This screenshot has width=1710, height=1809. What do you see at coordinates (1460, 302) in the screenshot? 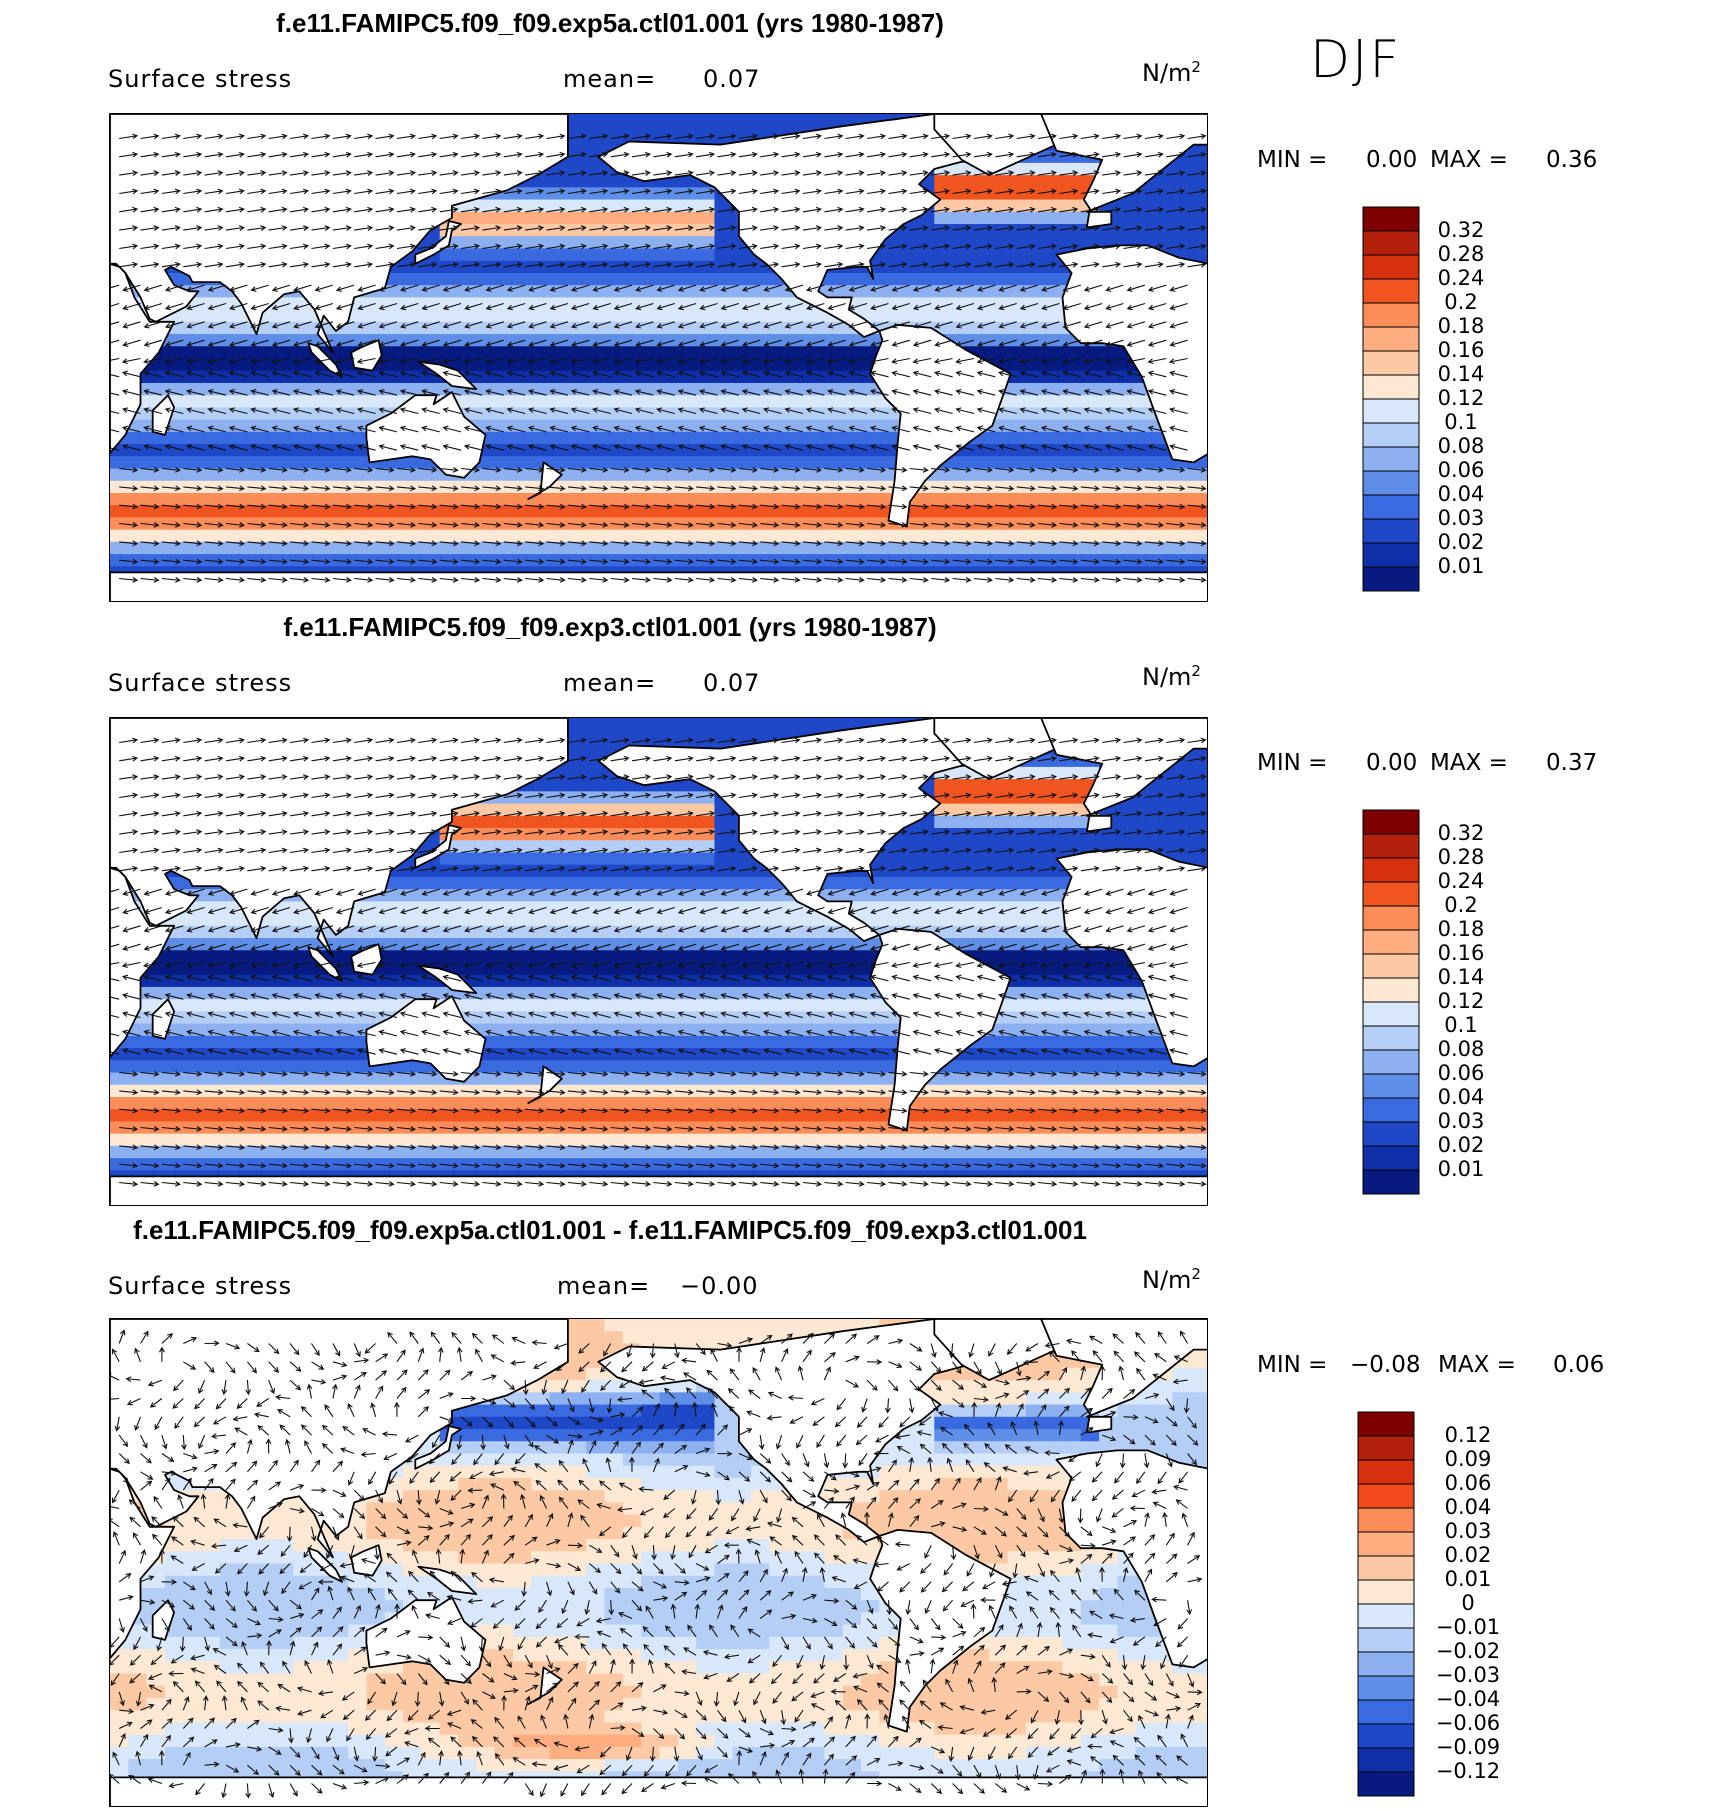
I see `colorbar-label: 0.2` at bounding box center [1460, 302].